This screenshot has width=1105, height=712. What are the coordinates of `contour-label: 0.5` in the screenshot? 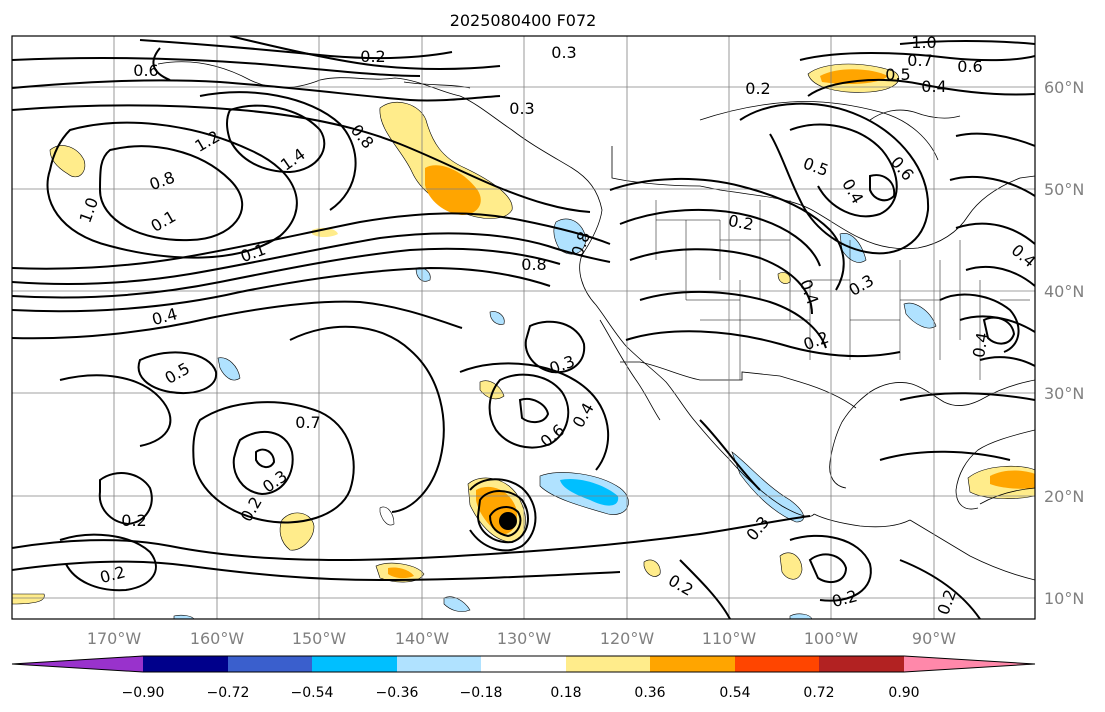 It's located at (897, 74).